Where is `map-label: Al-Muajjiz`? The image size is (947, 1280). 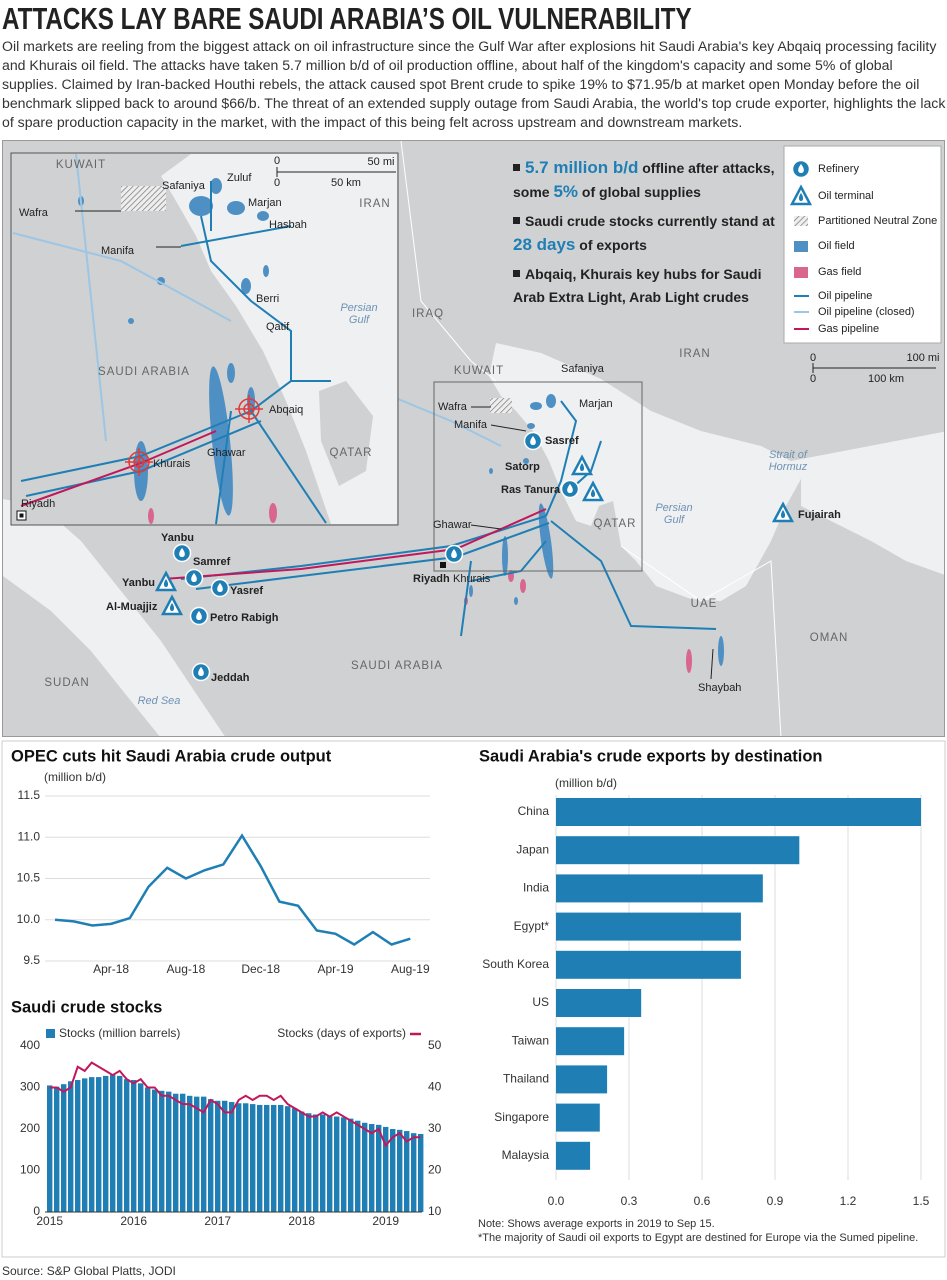 map-label: Al-Muajjiz is located at coordinates (132, 607).